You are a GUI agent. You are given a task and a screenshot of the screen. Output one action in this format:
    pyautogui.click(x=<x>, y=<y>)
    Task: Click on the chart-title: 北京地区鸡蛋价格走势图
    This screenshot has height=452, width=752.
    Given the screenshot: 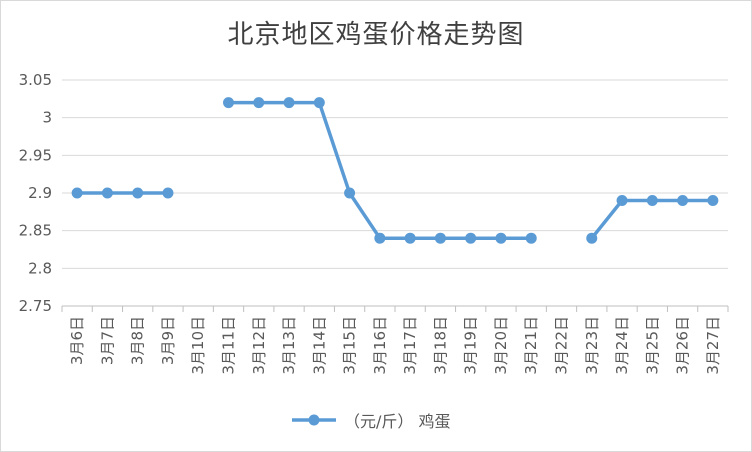 What is the action you would take?
    pyautogui.click(x=376, y=35)
    